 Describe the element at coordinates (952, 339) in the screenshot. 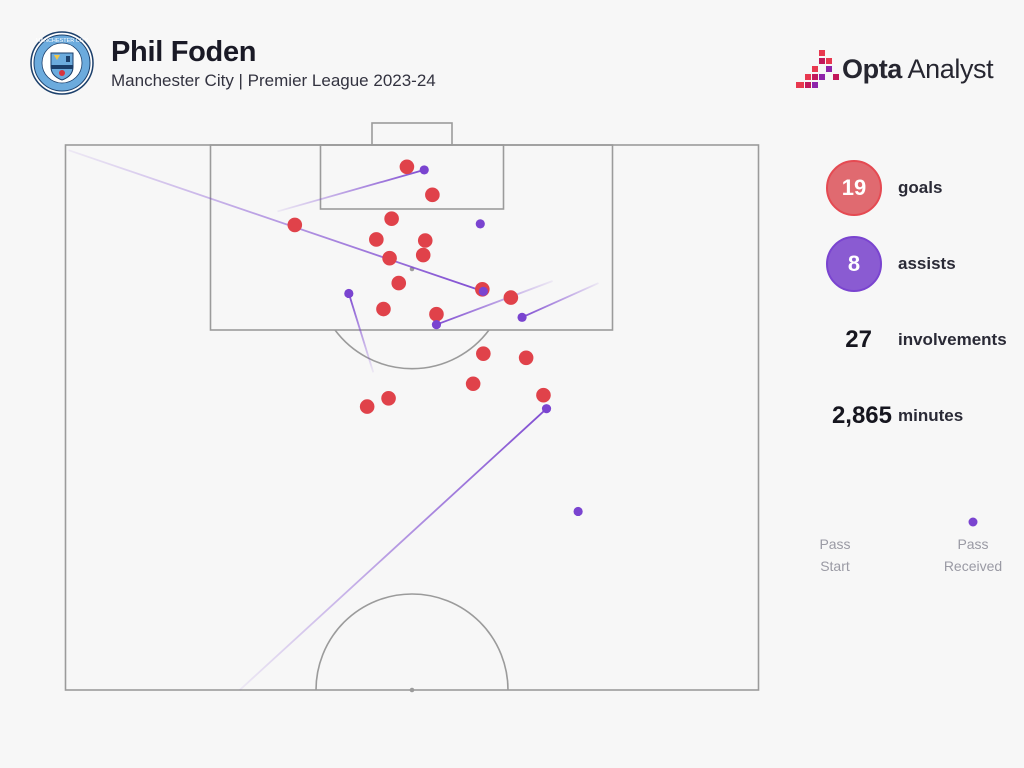

I see `involvements-label: involvements` at that location.